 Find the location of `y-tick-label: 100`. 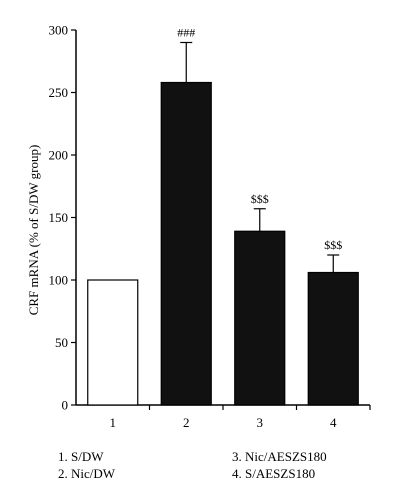

y-tick-label: 100 is located at coordinates (59, 280).